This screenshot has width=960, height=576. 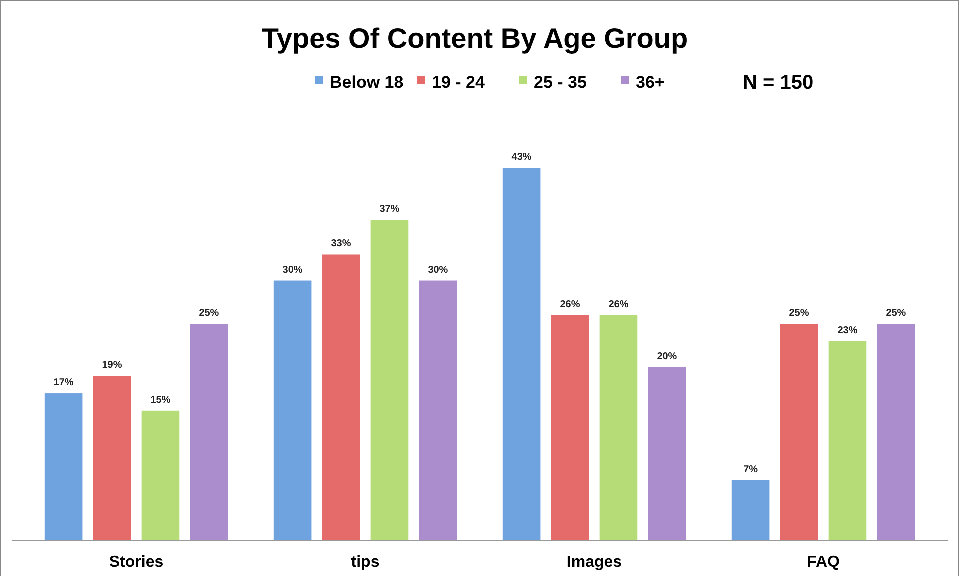 What do you see at coordinates (522, 157) in the screenshot?
I see `data-label: 43%` at bounding box center [522, 157].